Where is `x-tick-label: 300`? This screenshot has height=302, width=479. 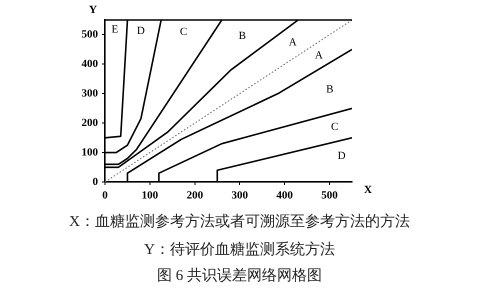 x-tick-label: 300 is located at coordinates (239, 195).